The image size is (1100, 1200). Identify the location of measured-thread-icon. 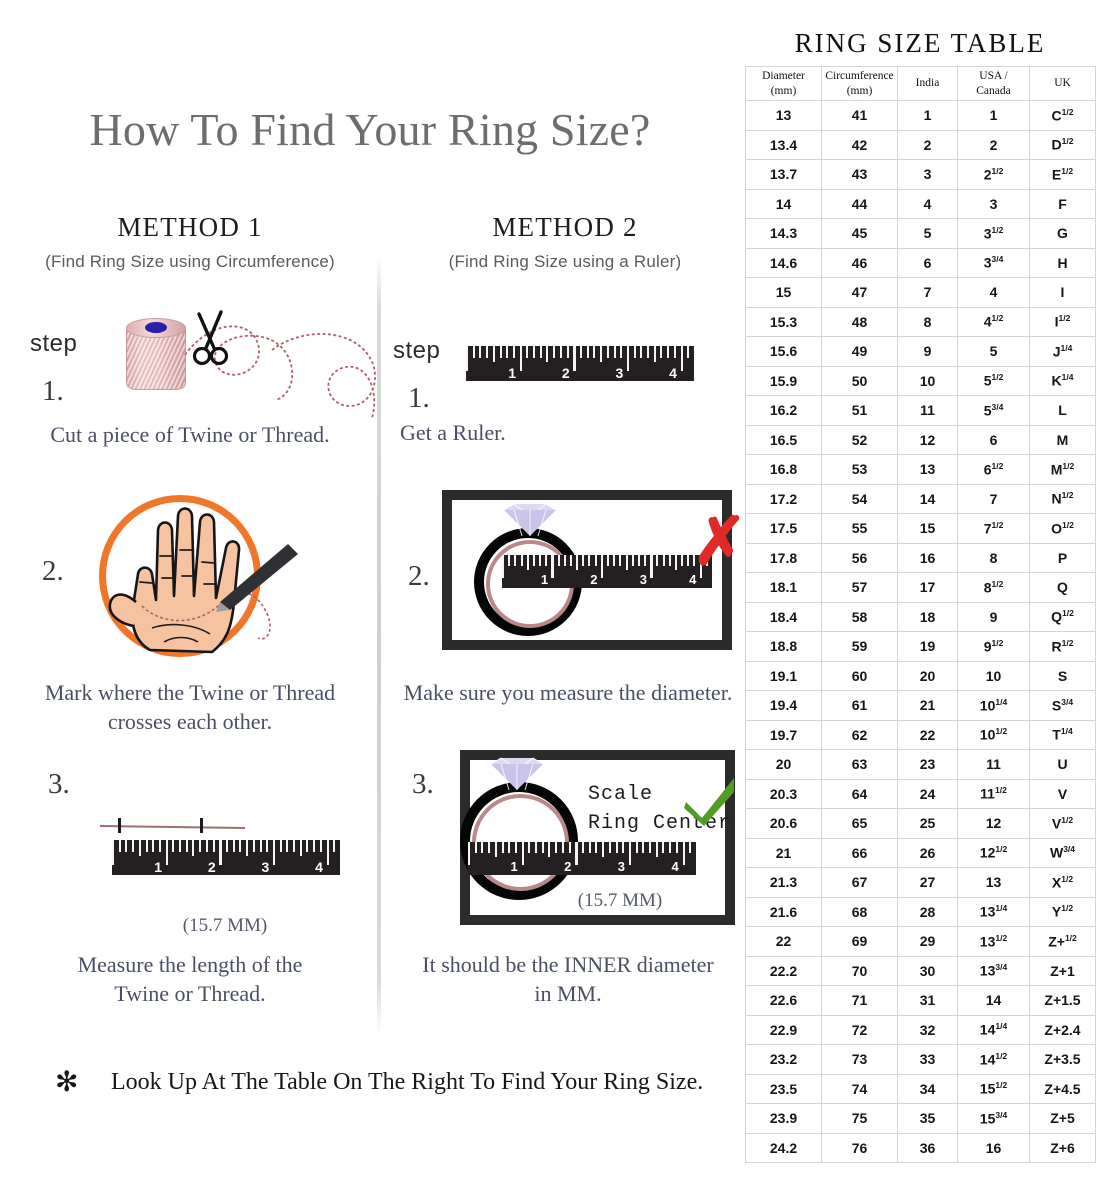
(172, 827).